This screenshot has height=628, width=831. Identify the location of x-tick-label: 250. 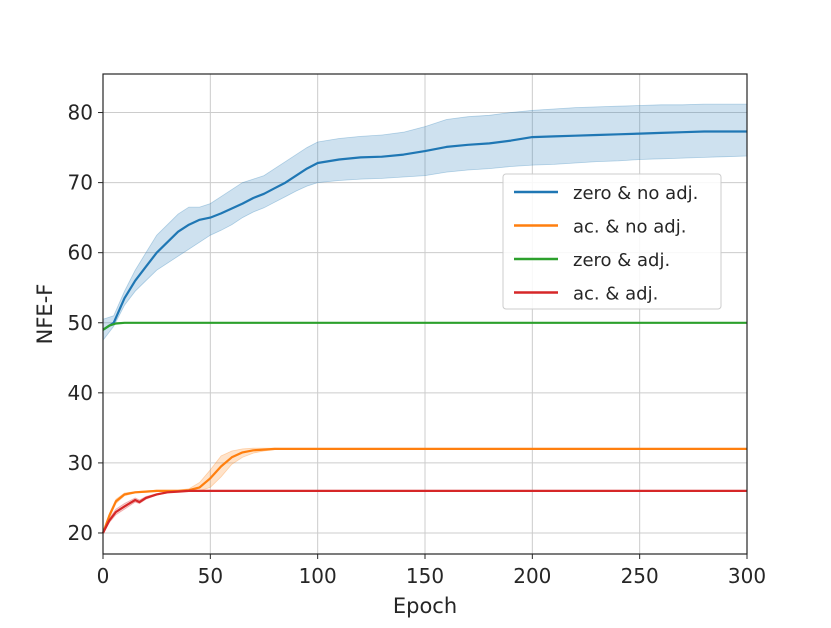
(640, 576).